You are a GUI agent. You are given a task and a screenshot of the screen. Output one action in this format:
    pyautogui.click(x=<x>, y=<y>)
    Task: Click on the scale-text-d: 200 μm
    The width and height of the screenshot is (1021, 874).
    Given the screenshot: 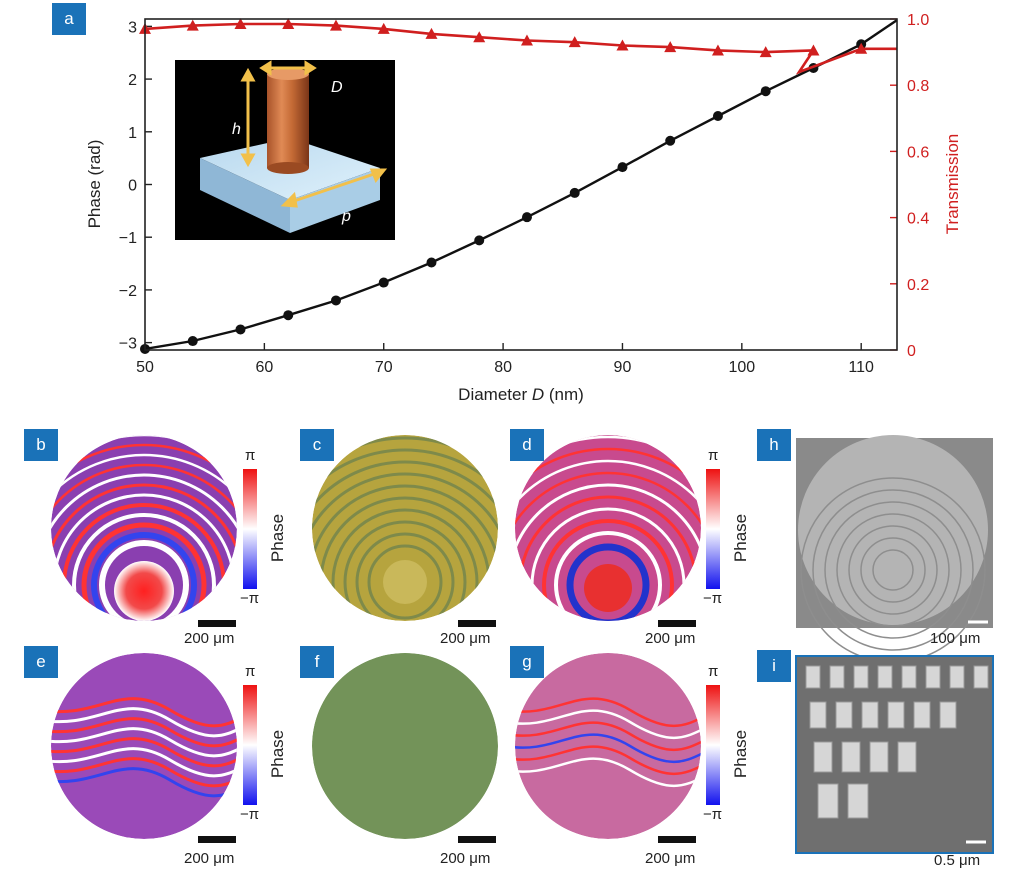 What is the action you would take?
    pyautogui.click(x=670, y=638)
    